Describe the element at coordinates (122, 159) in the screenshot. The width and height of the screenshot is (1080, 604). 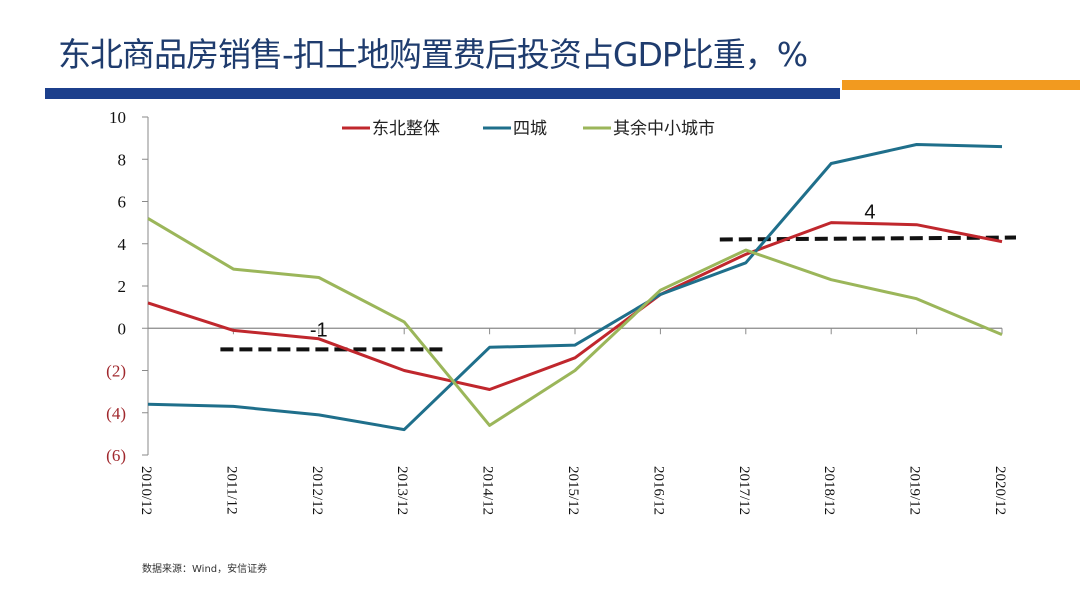
I see `y-tick-label: 8` at that location.